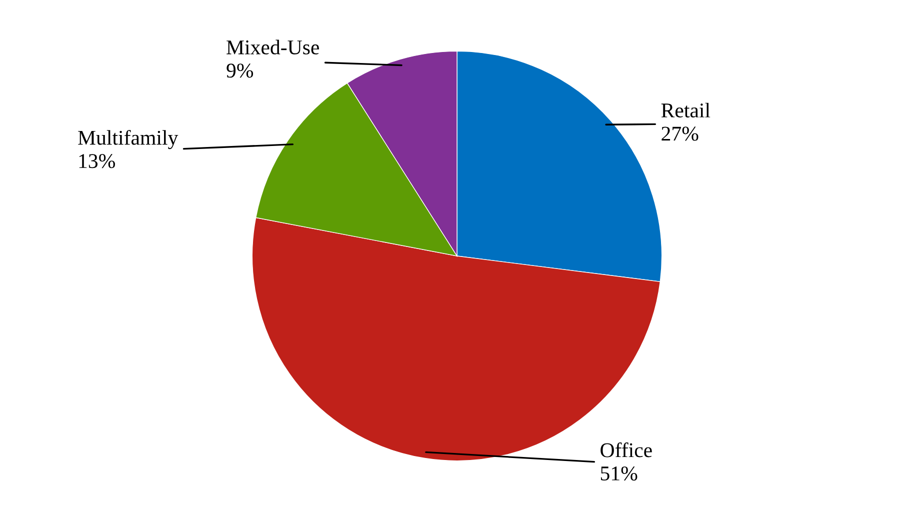 This screenshot has height=512, width=914. What do you see at coordinates (626, 450) in the screenshot?
I see `slice-label: Office` at bounding box center [626, 450].